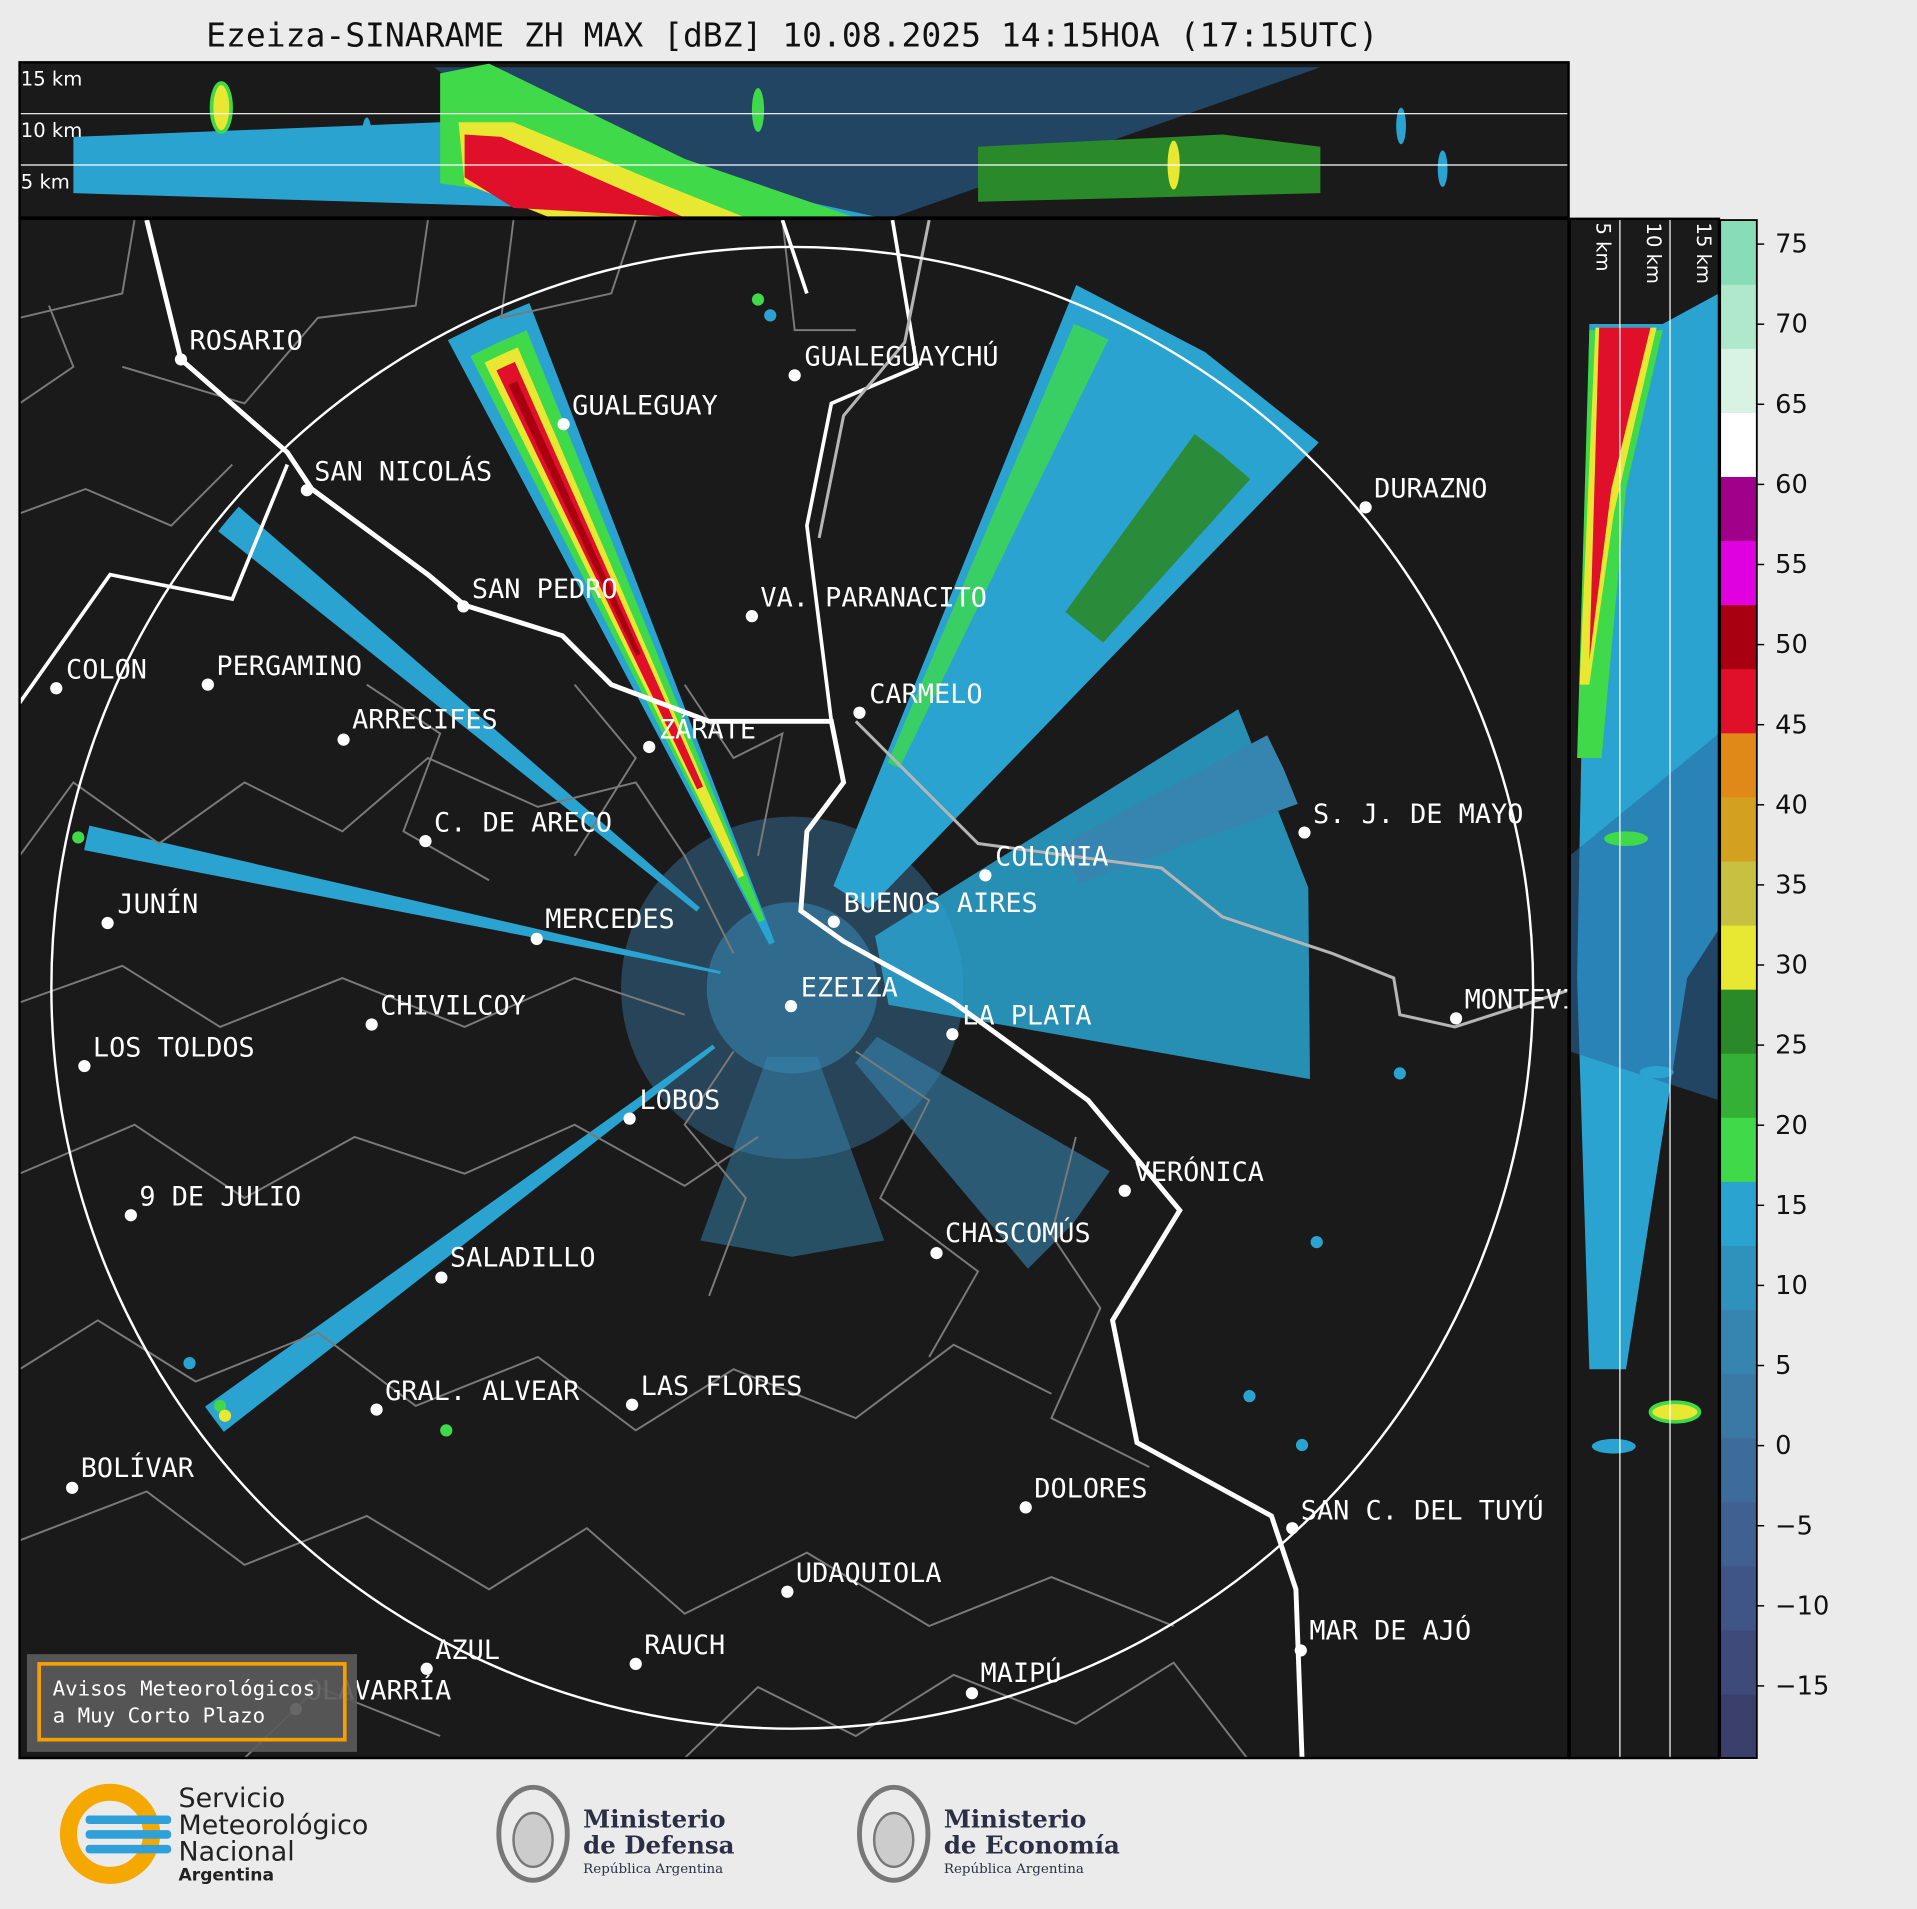  I want to click on city-label: BOLÍVAR, so click(138, 1468).